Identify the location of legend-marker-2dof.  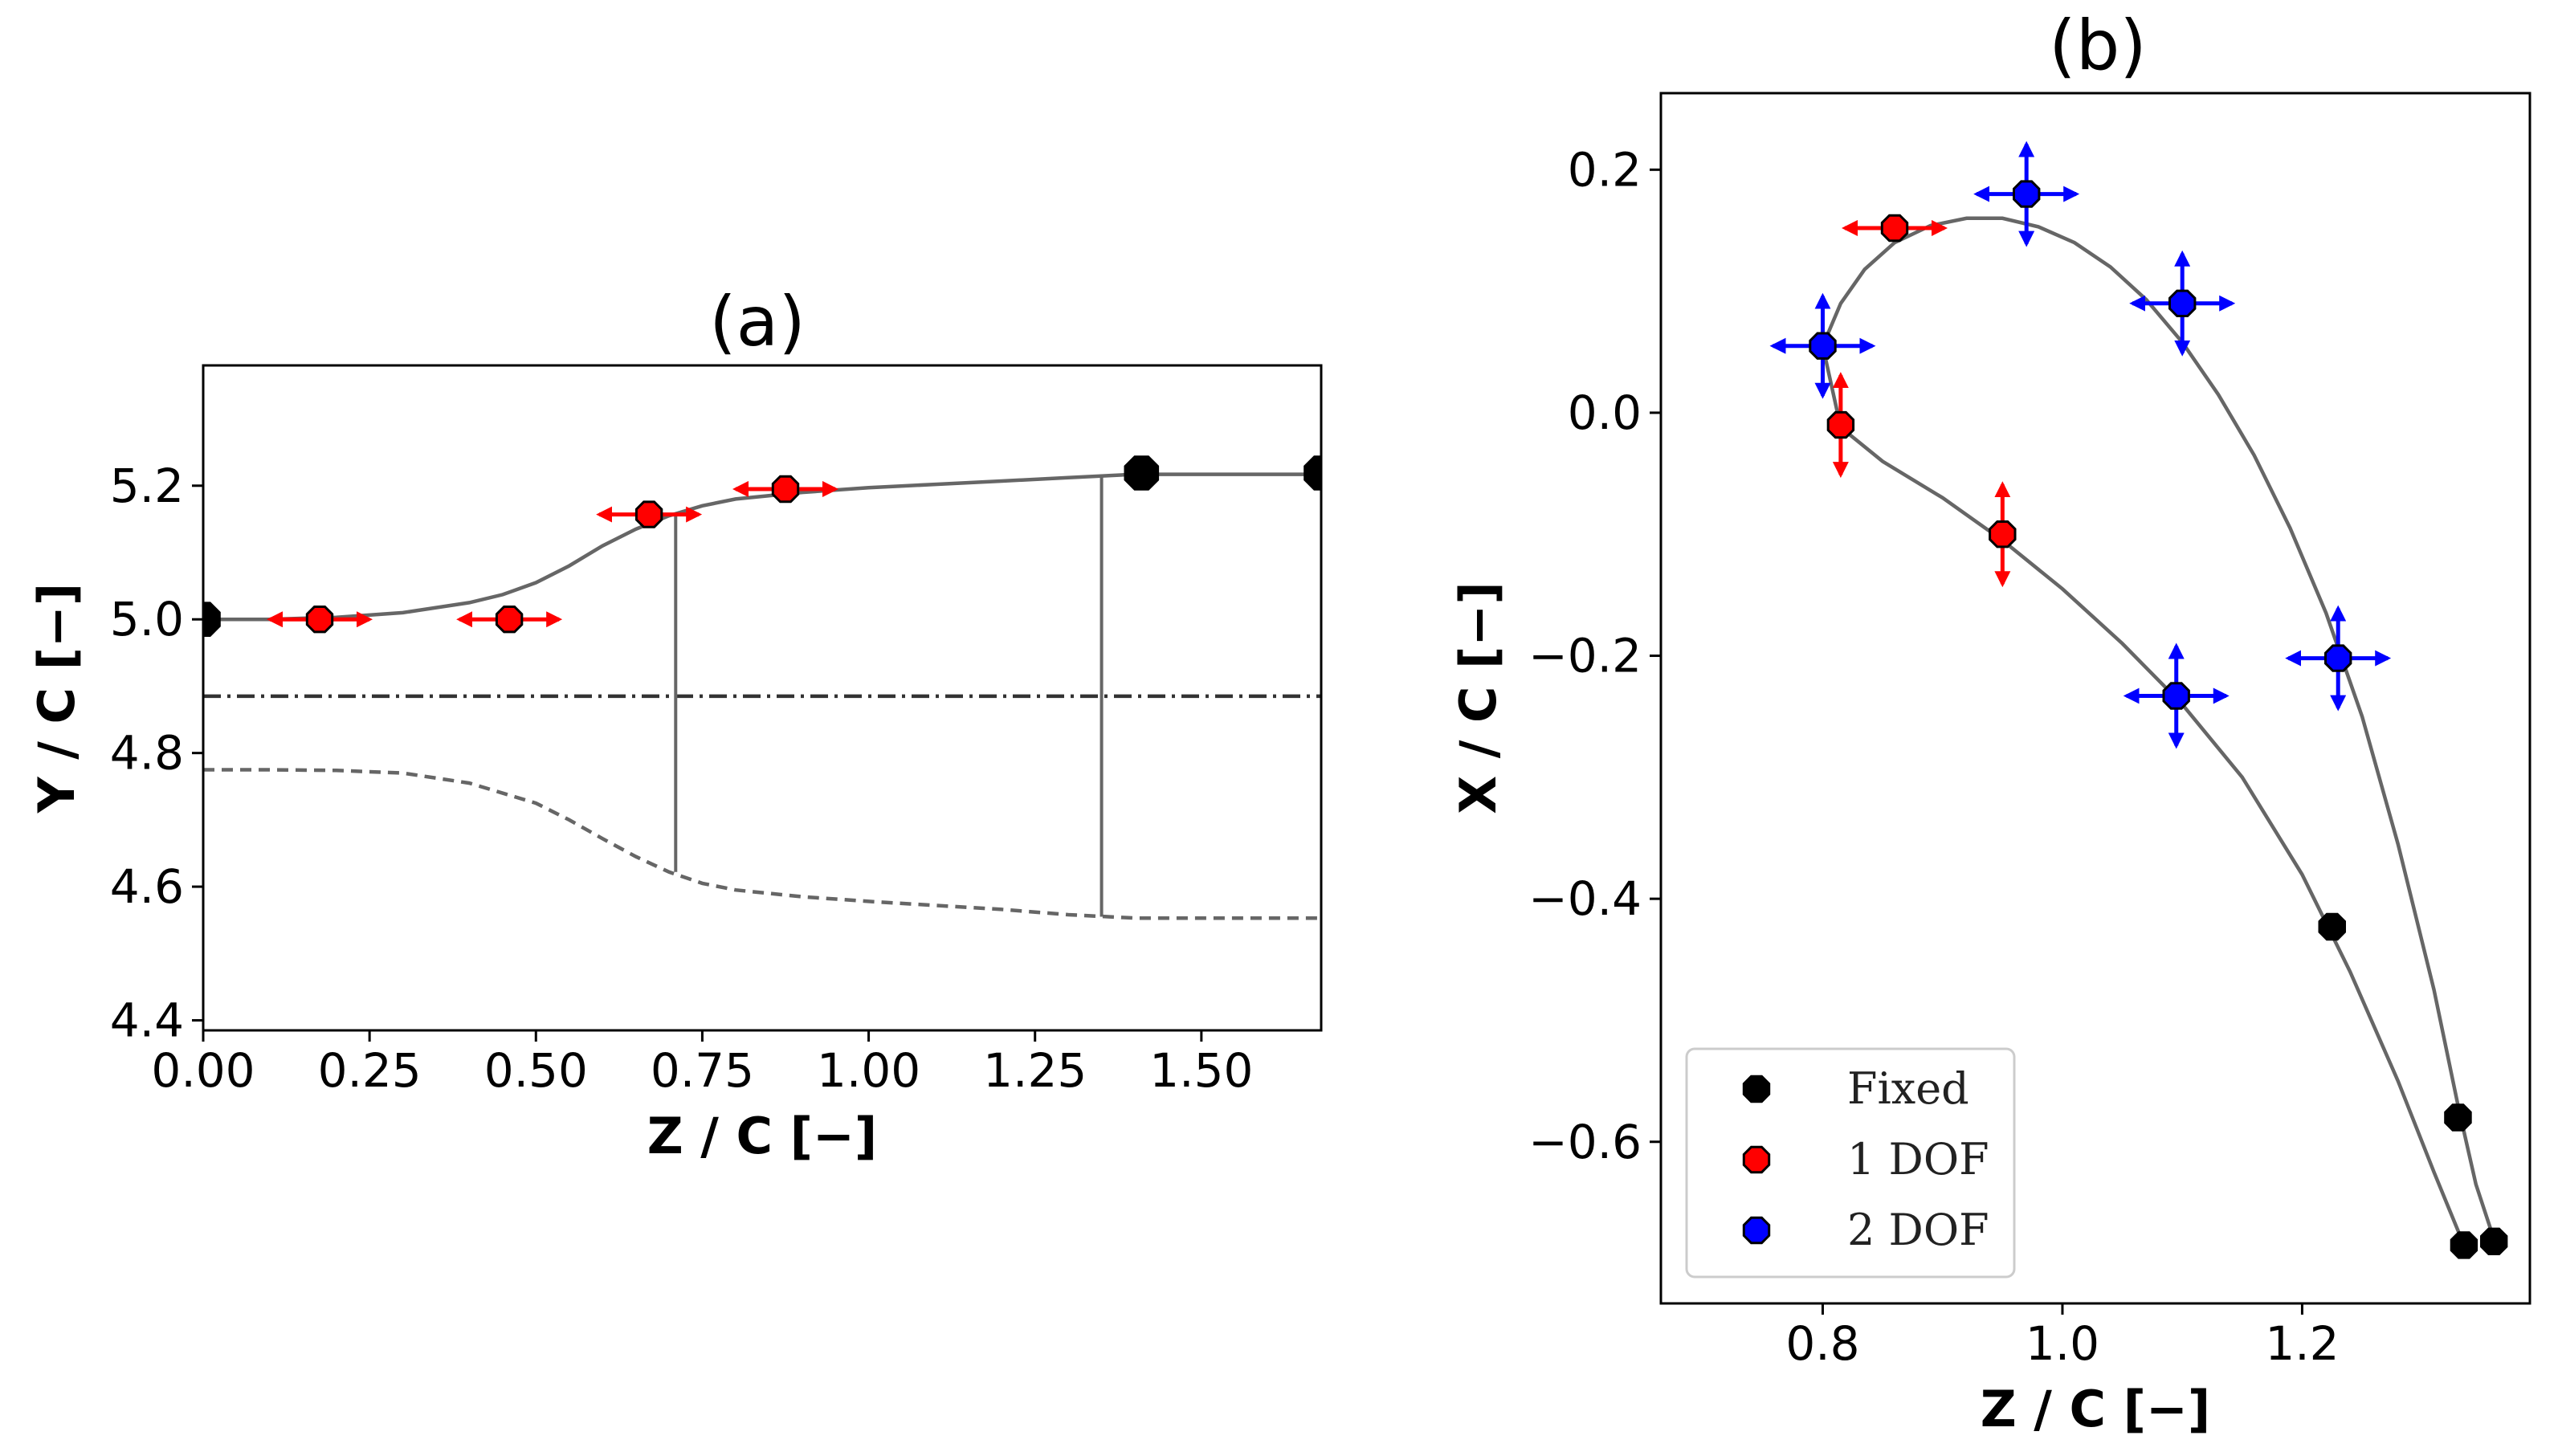
(1756, 1230).